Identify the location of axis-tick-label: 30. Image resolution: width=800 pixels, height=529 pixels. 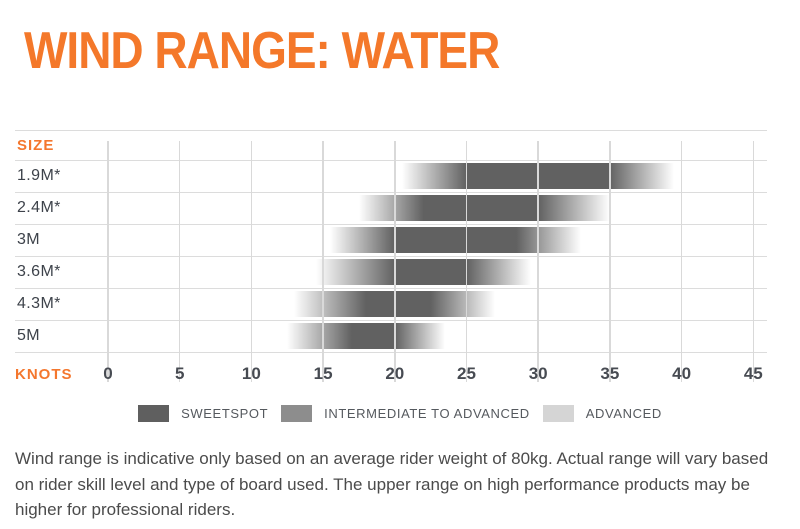
(538, 373).